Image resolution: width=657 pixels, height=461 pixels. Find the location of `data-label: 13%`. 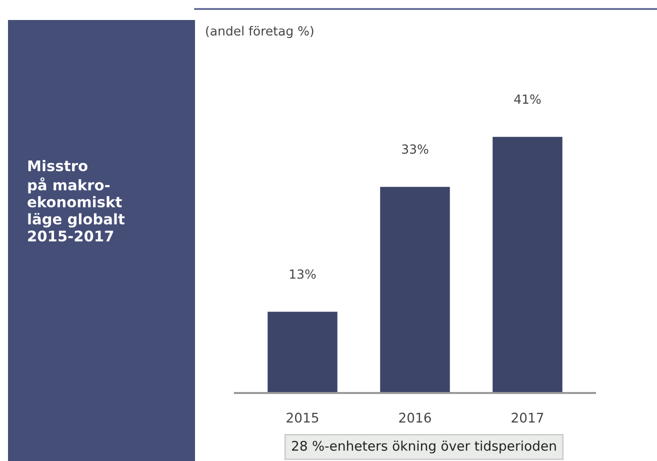

data-label: 13% is located at coordinates (303, 274).